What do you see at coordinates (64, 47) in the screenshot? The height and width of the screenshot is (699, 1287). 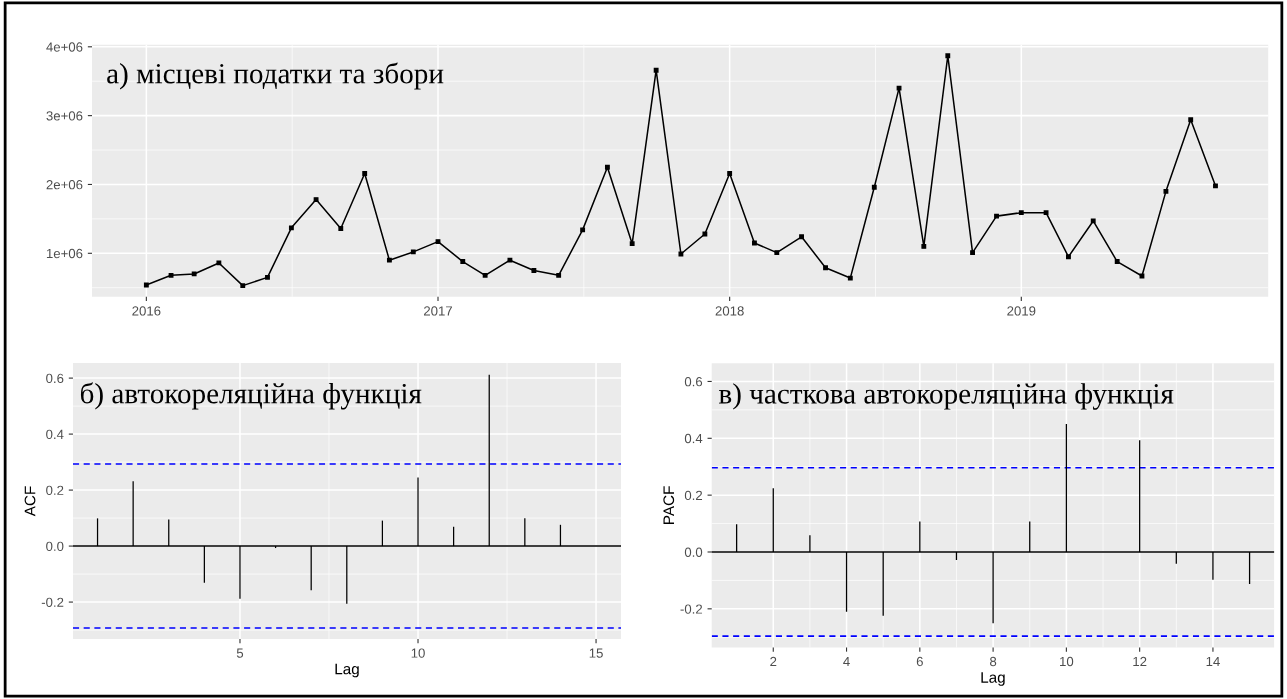 I see `y-tick-label: 4e+06` at bounding box center [64, 47].